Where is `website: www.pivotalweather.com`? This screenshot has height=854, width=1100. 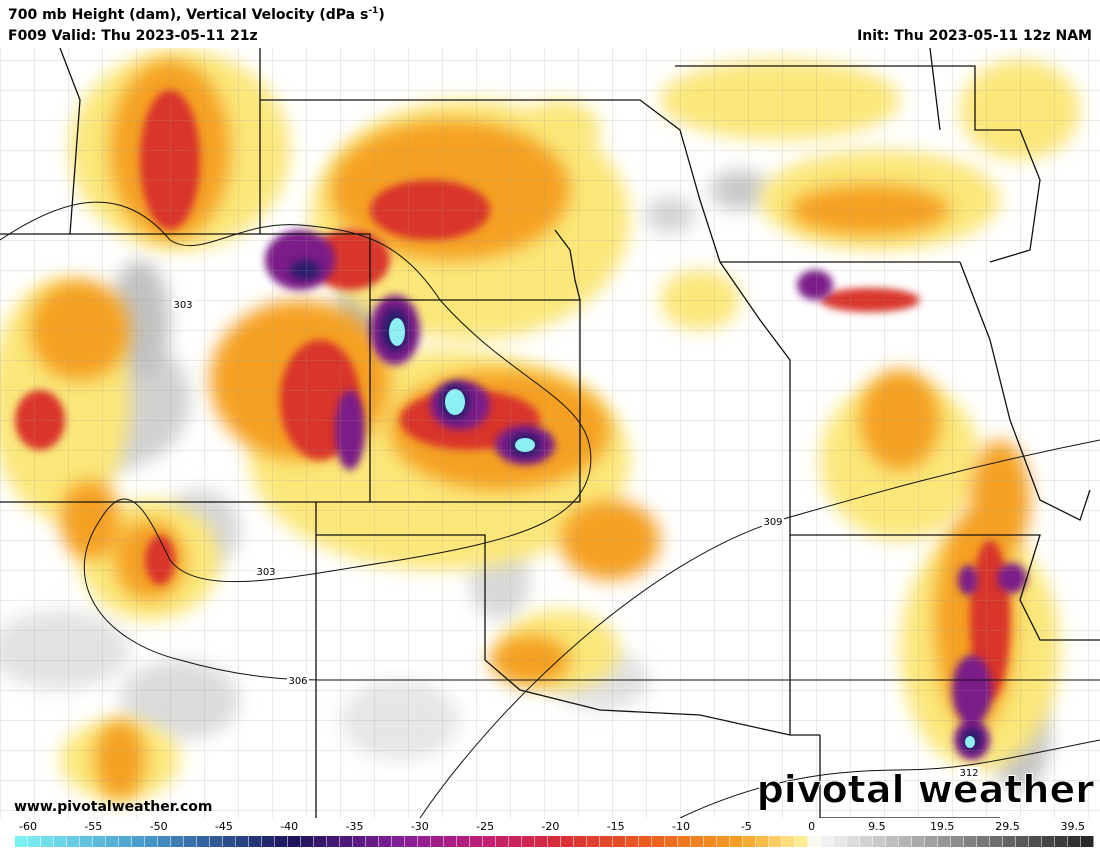 website: www.pivotalweather.com is located at coordinates (113, 807).